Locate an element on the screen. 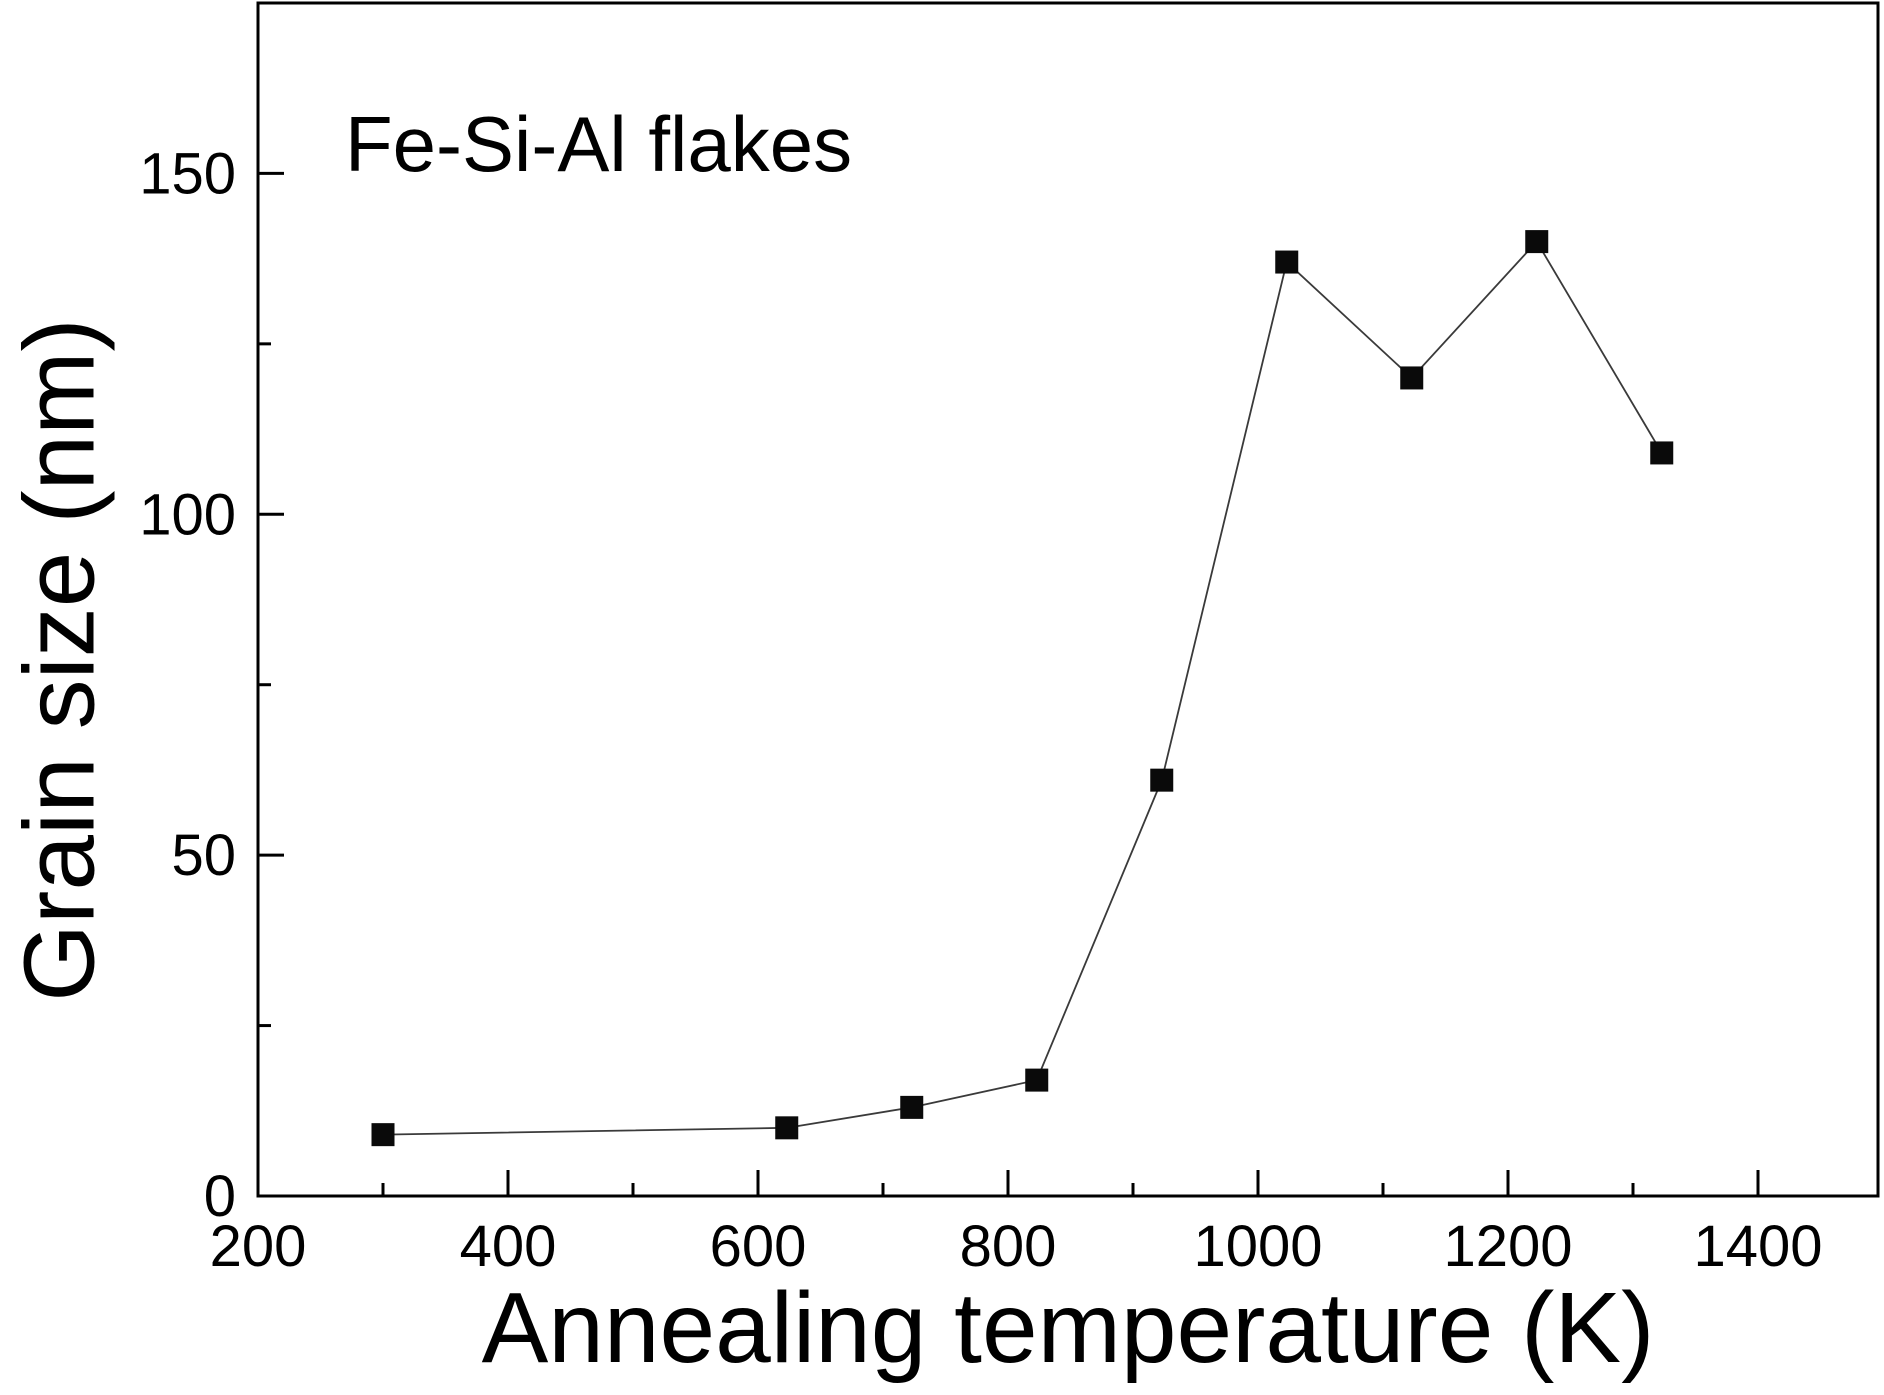  x-tick-label: 200 is located at coordinates (258, 1246).